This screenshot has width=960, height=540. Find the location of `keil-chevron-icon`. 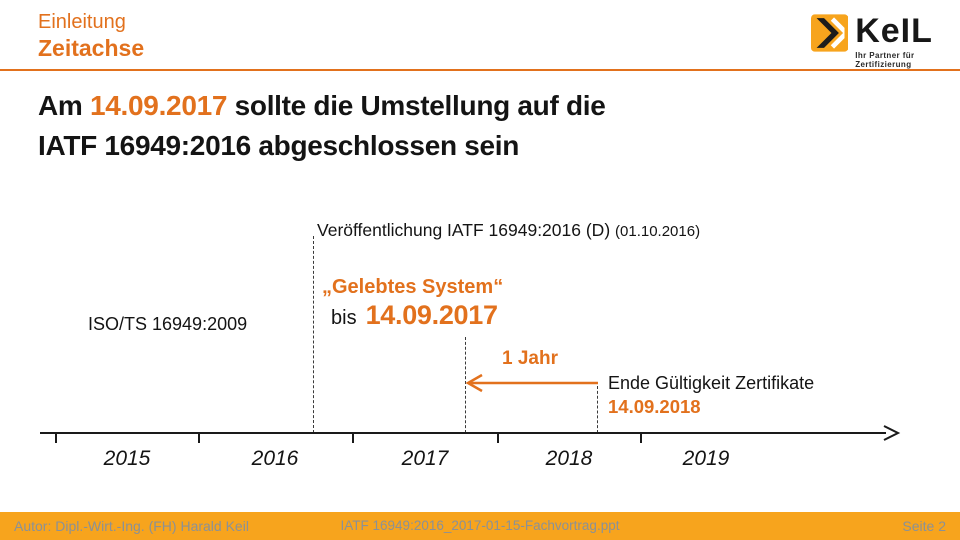

keil-chevron-icon is located at coordinates (830, 33).